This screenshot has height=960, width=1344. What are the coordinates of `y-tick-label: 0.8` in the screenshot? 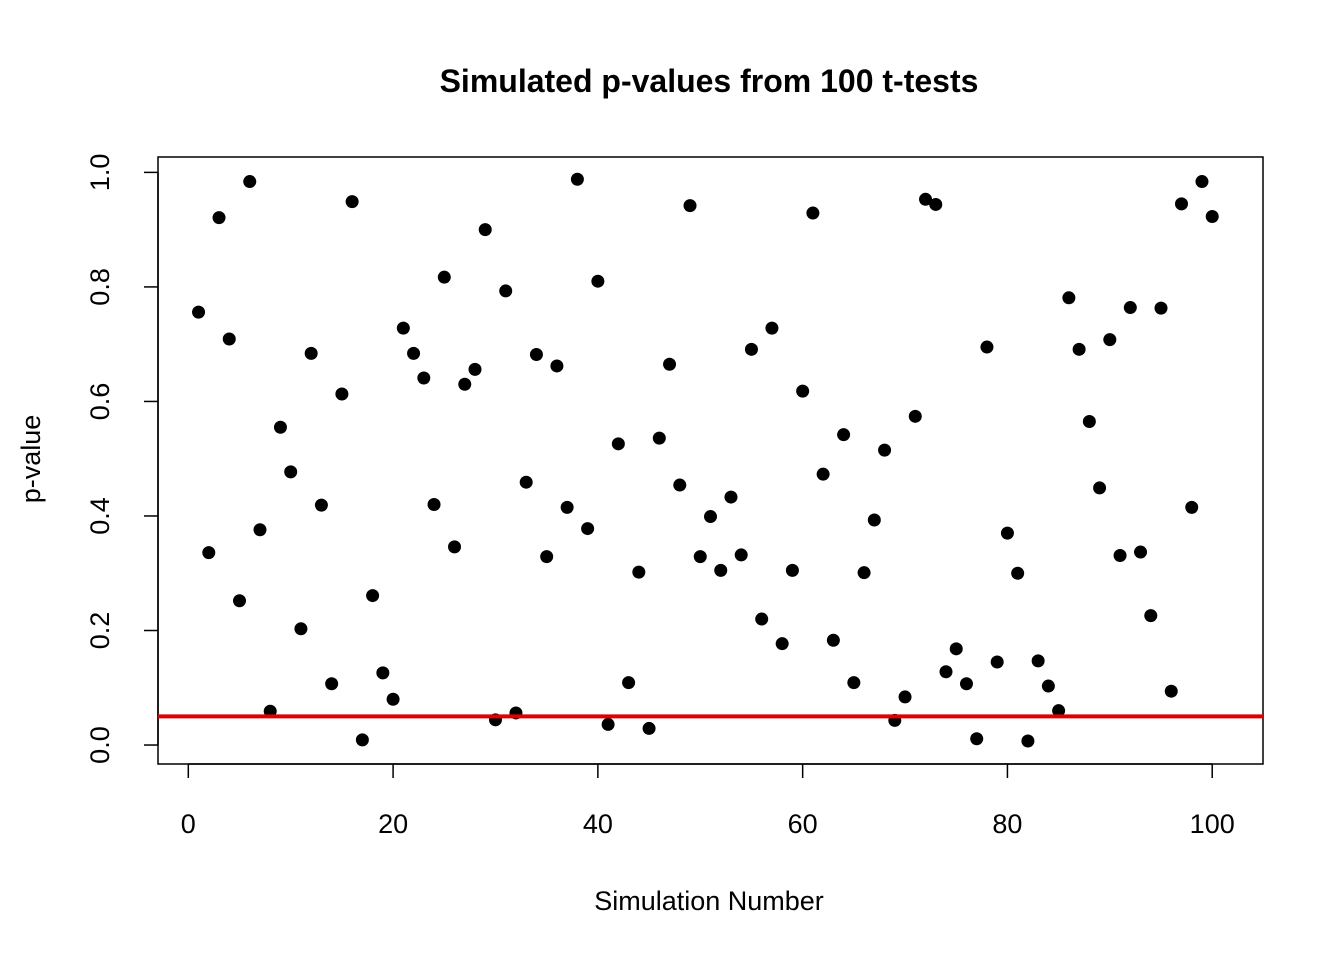 It's located at (100, 287).